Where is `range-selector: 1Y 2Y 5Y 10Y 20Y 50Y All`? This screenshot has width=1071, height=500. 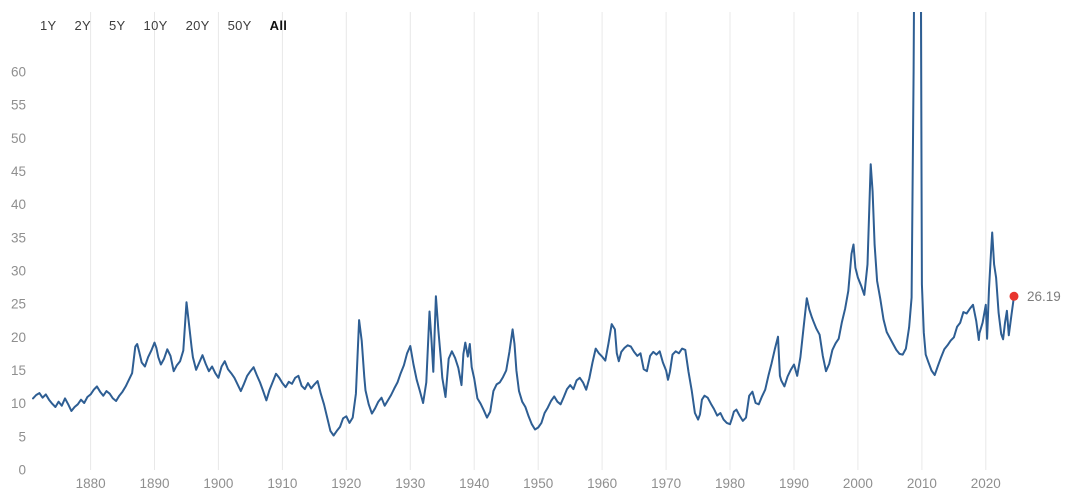
range-selector: 1Y 2Y 5Y 10Y 20Y 50Y All is located at coordinates (163, 25).